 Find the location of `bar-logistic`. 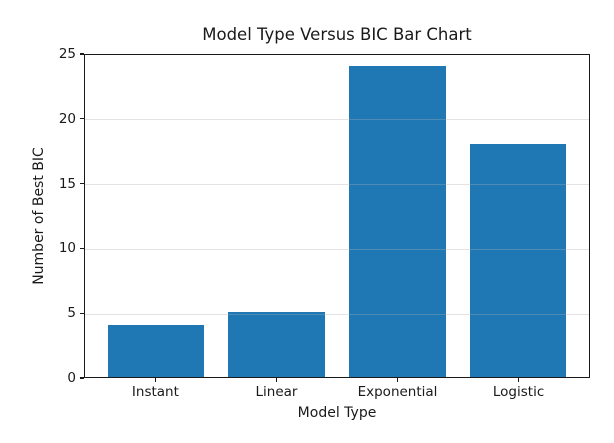

bar-logistic is located at coordinates (518, 260).